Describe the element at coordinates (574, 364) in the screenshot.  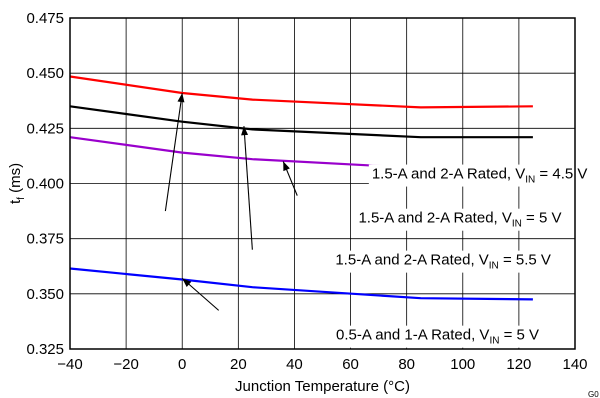
I see `x-tick-label: 140` at that location.